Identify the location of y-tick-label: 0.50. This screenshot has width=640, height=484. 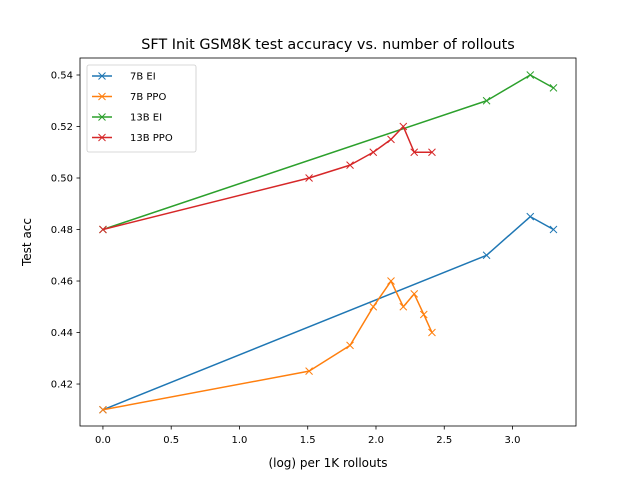
(62, 179).